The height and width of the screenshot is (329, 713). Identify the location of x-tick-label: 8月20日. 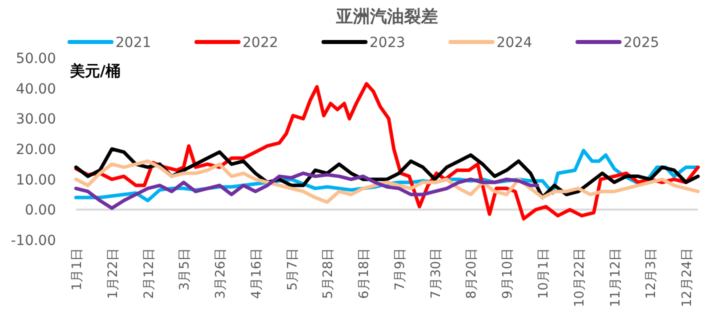
(472, 273).